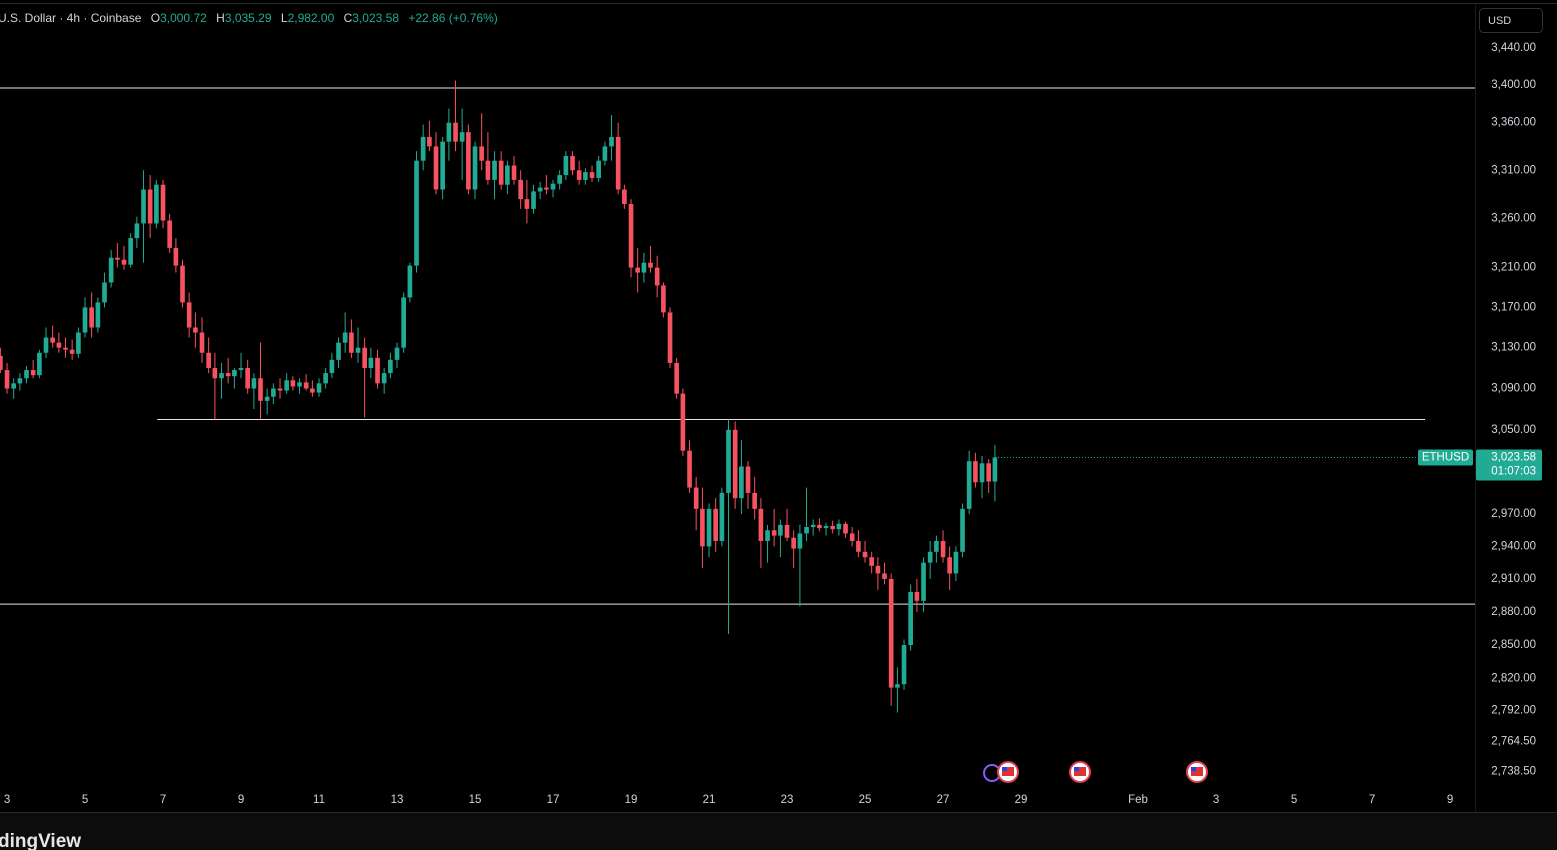  Describe the element at coordinates (1513, 645) in the screenshot. I see `y-tick-label: 2,850.00` at that location.